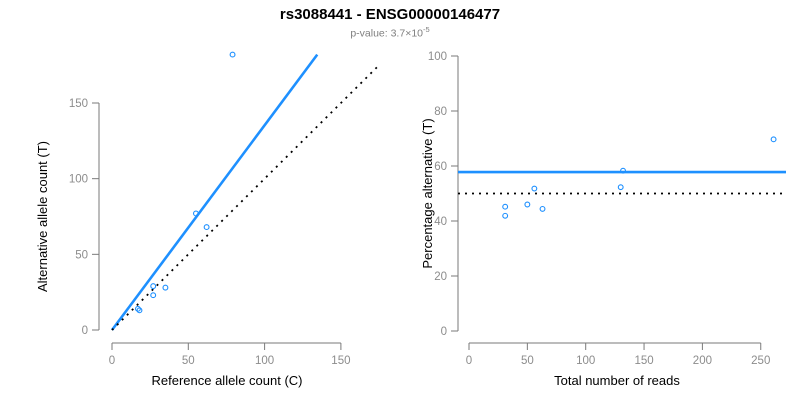 The image size is (800, 400). What do you see at coordinates (426, 29) in the screenshot?
I see `exponent-value: -5` at bounding box center [426, 29].